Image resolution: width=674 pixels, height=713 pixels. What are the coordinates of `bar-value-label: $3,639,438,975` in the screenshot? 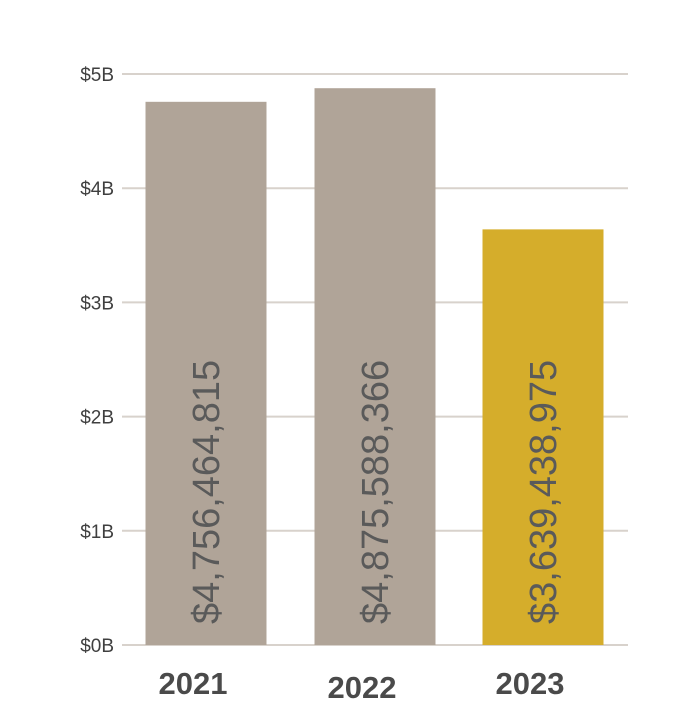 It's located at (544, 492).